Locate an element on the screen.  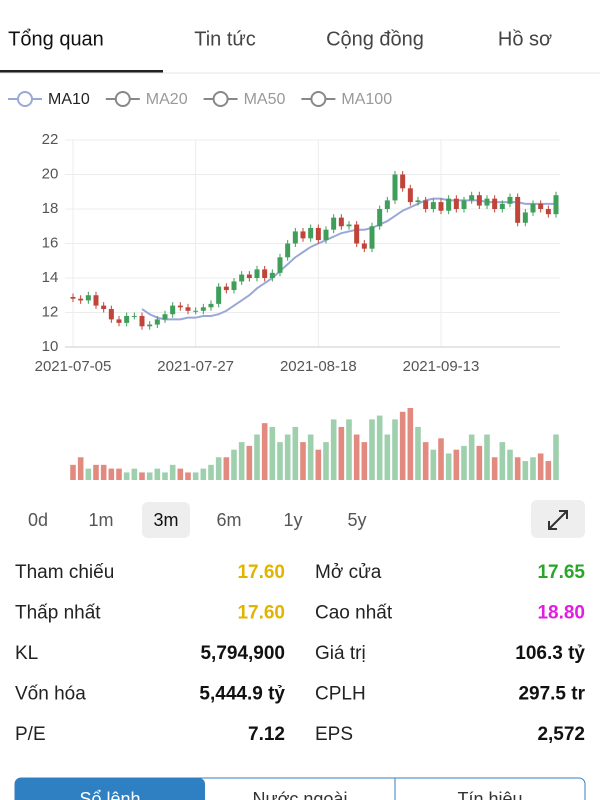
bottom-tab: Nước ngoài is located at coordinates (300, 794).